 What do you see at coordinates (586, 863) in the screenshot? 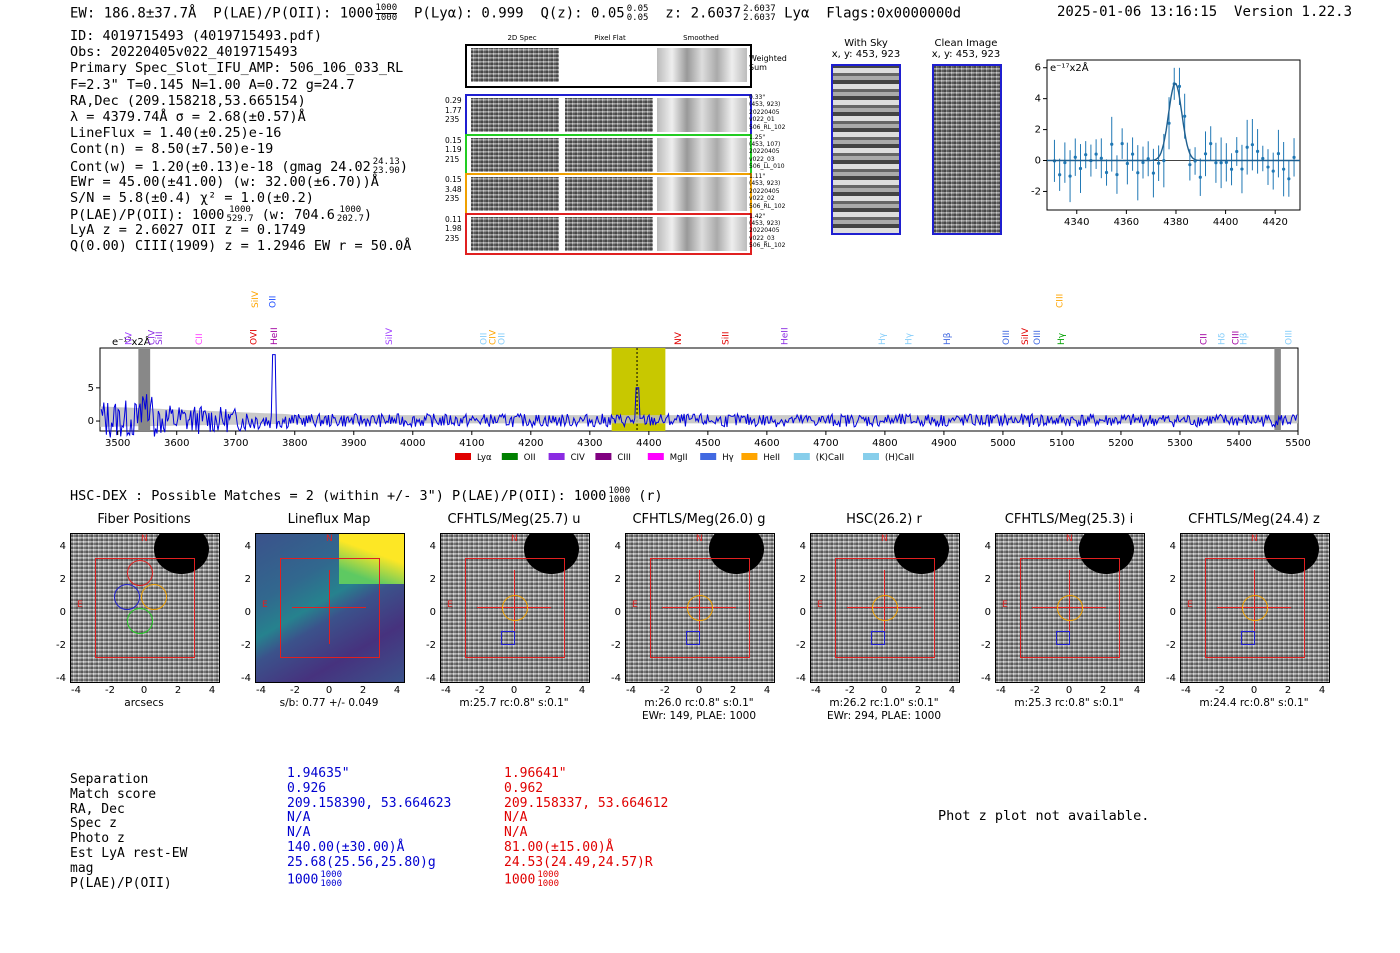
I see `table-cell: 24.53(24.49,24.57)R` at bounding box center [586, 863].